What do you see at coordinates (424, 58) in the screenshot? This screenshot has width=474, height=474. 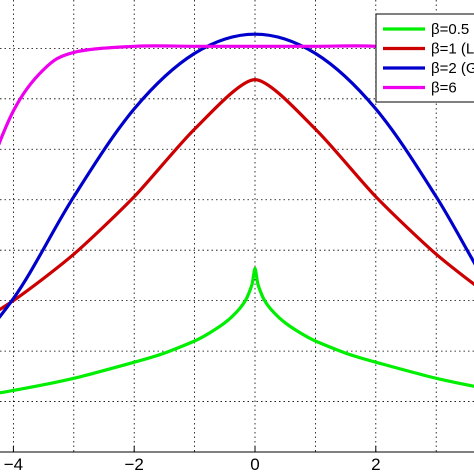 I see `legend: β=0.5 β=1 (L β=2 (G β=6` at bounding box center [424, 58].